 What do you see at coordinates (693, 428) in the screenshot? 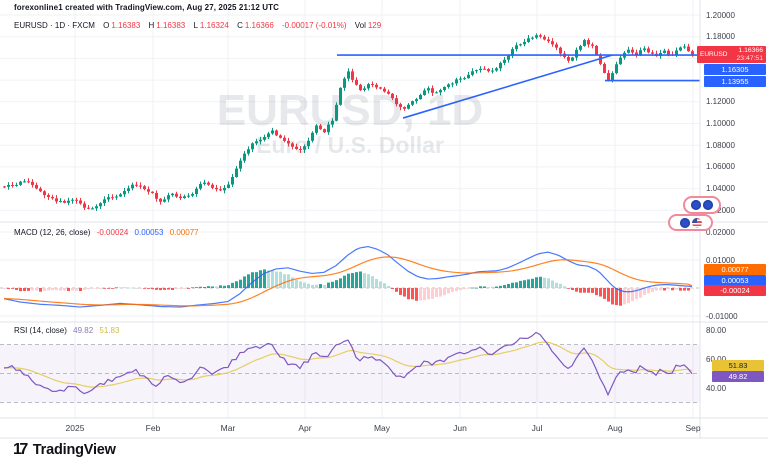
I see `time-axis-label: Sep` at bounding box center [693, 428].